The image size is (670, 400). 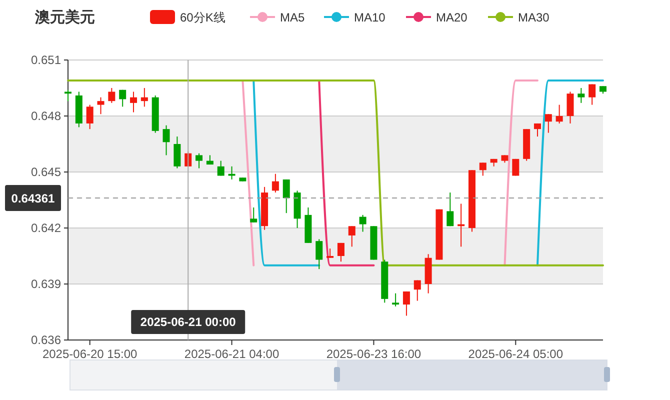 What do you see at coordinates (452, 17) in the screenshot?
I see `legend-label: MA20` at bounding box center [452, 17].